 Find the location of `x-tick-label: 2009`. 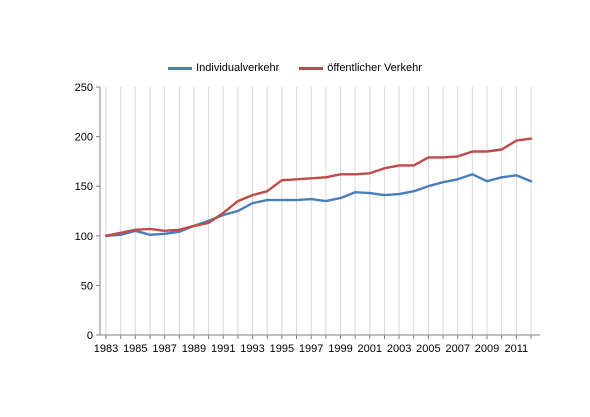

x-tick-label: 2009 is located at coordinates (487, 349).